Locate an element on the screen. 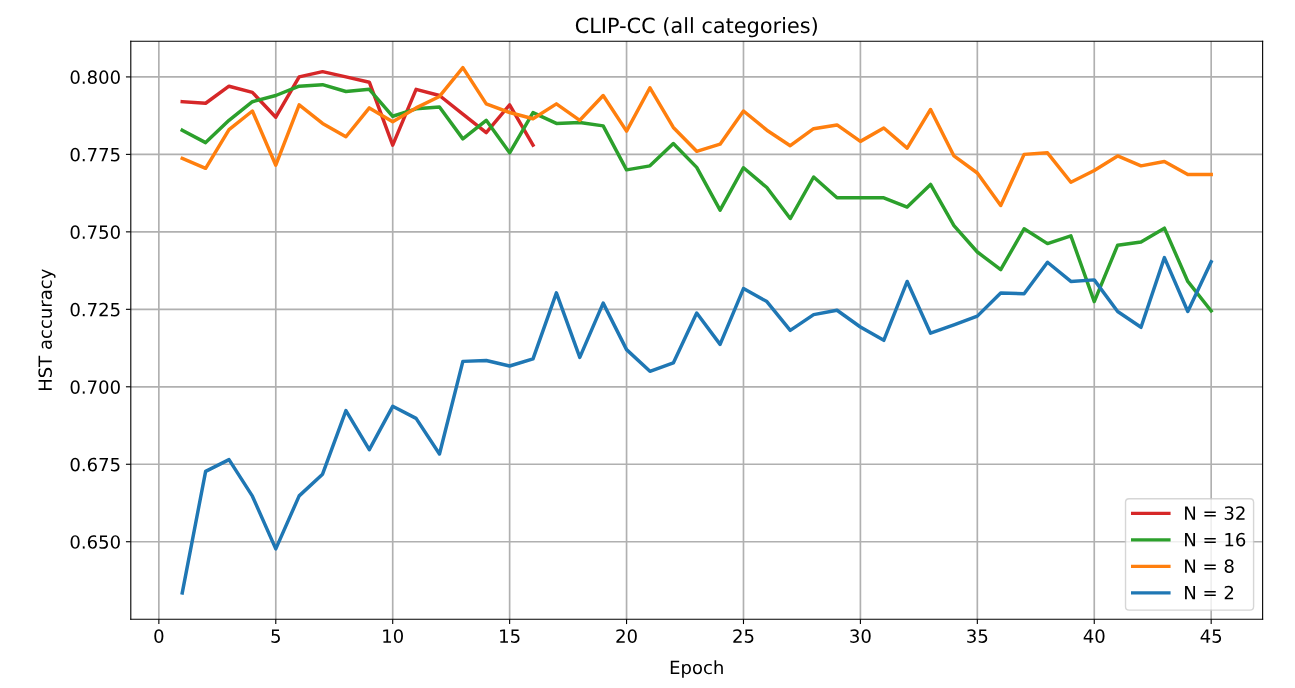  x-tick-label: 25 is located at coordinates (743, 636).